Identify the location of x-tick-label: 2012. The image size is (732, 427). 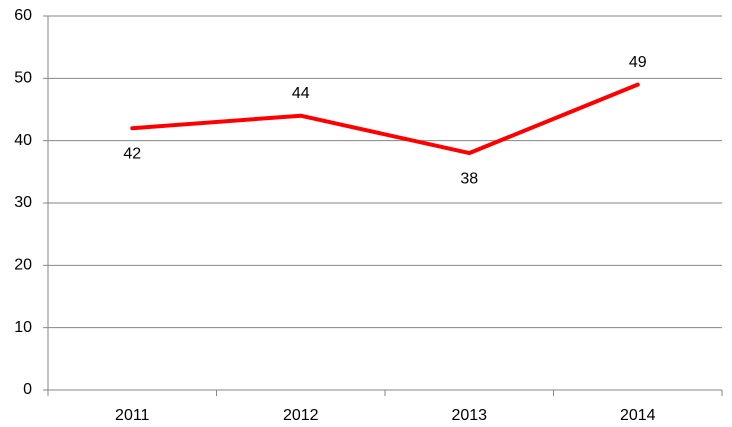
(301, 415).